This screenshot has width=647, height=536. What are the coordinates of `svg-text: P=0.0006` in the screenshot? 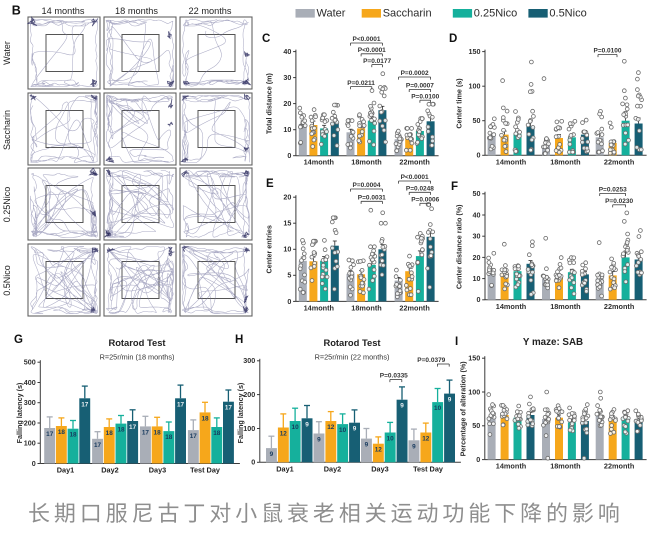 It's located at (425, 200).